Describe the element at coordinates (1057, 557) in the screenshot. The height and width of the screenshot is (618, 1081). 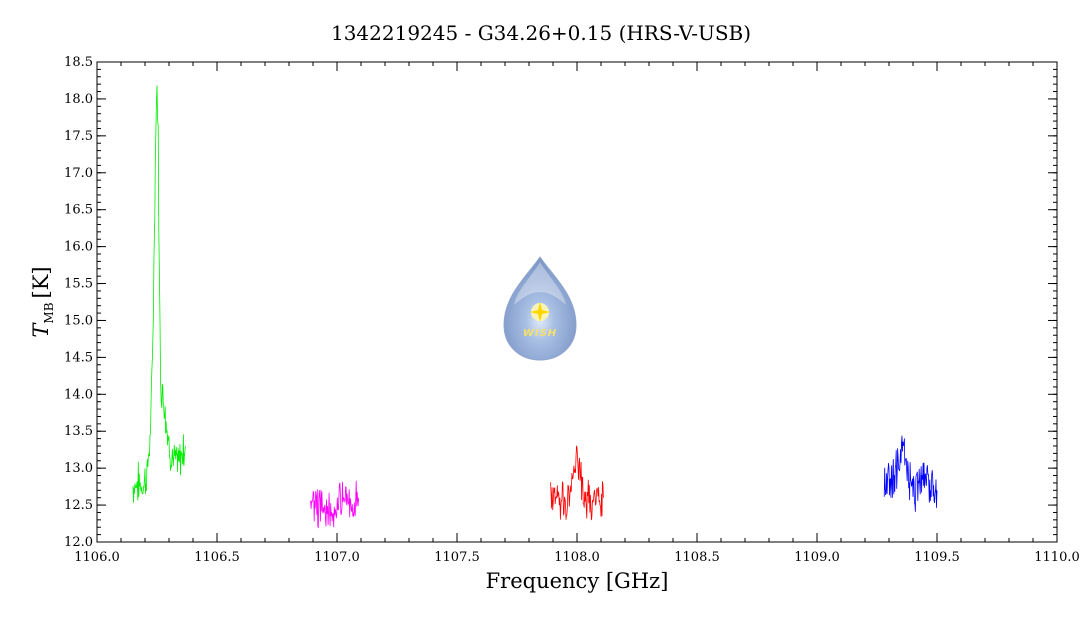
I see `x-tick-label: 1110.0` at that location.